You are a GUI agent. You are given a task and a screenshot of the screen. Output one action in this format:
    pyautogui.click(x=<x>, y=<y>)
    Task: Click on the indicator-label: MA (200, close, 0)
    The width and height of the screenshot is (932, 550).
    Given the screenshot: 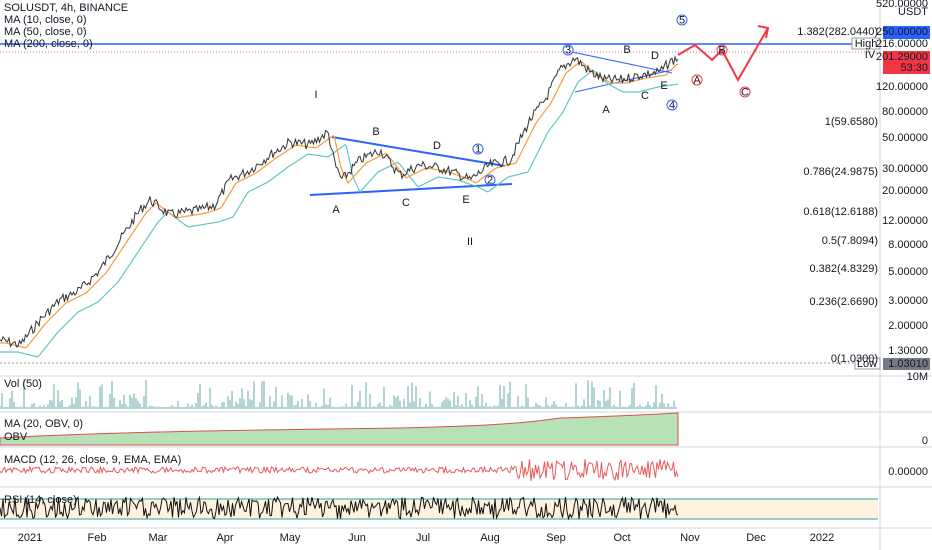 What is the action you would take?
    pyautogui.click(x=48, y=44)
    